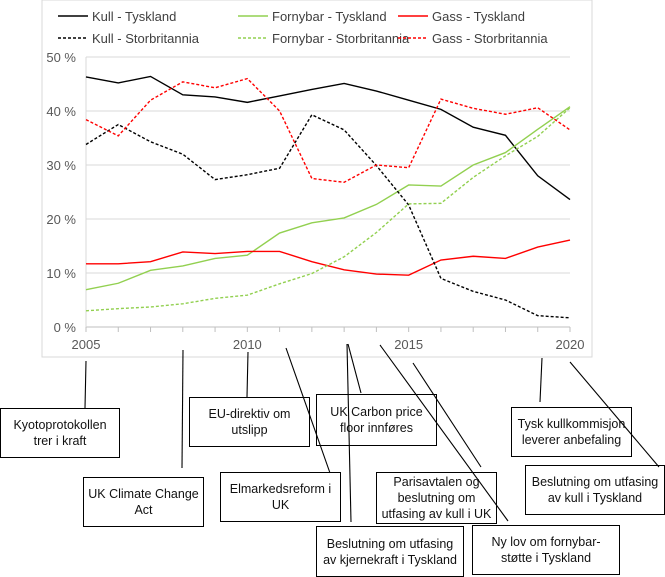 The image size is (665, 577). What do you see at coordinates (134, 16) in the screenshot?
I see `legend-label: Kull - Tyskland` at bounding box center [134, 16].